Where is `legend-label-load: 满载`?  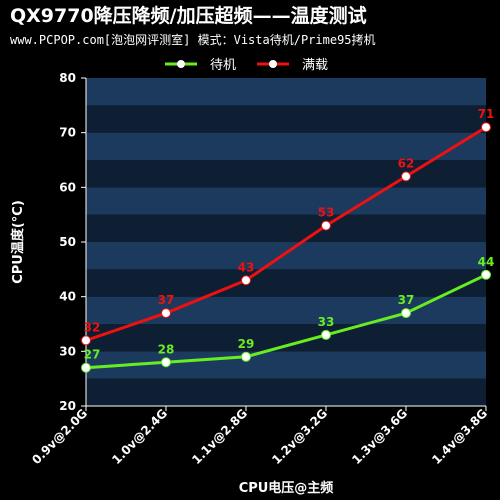
legend-label-load: 满载 is located at coordinates (315, 65).